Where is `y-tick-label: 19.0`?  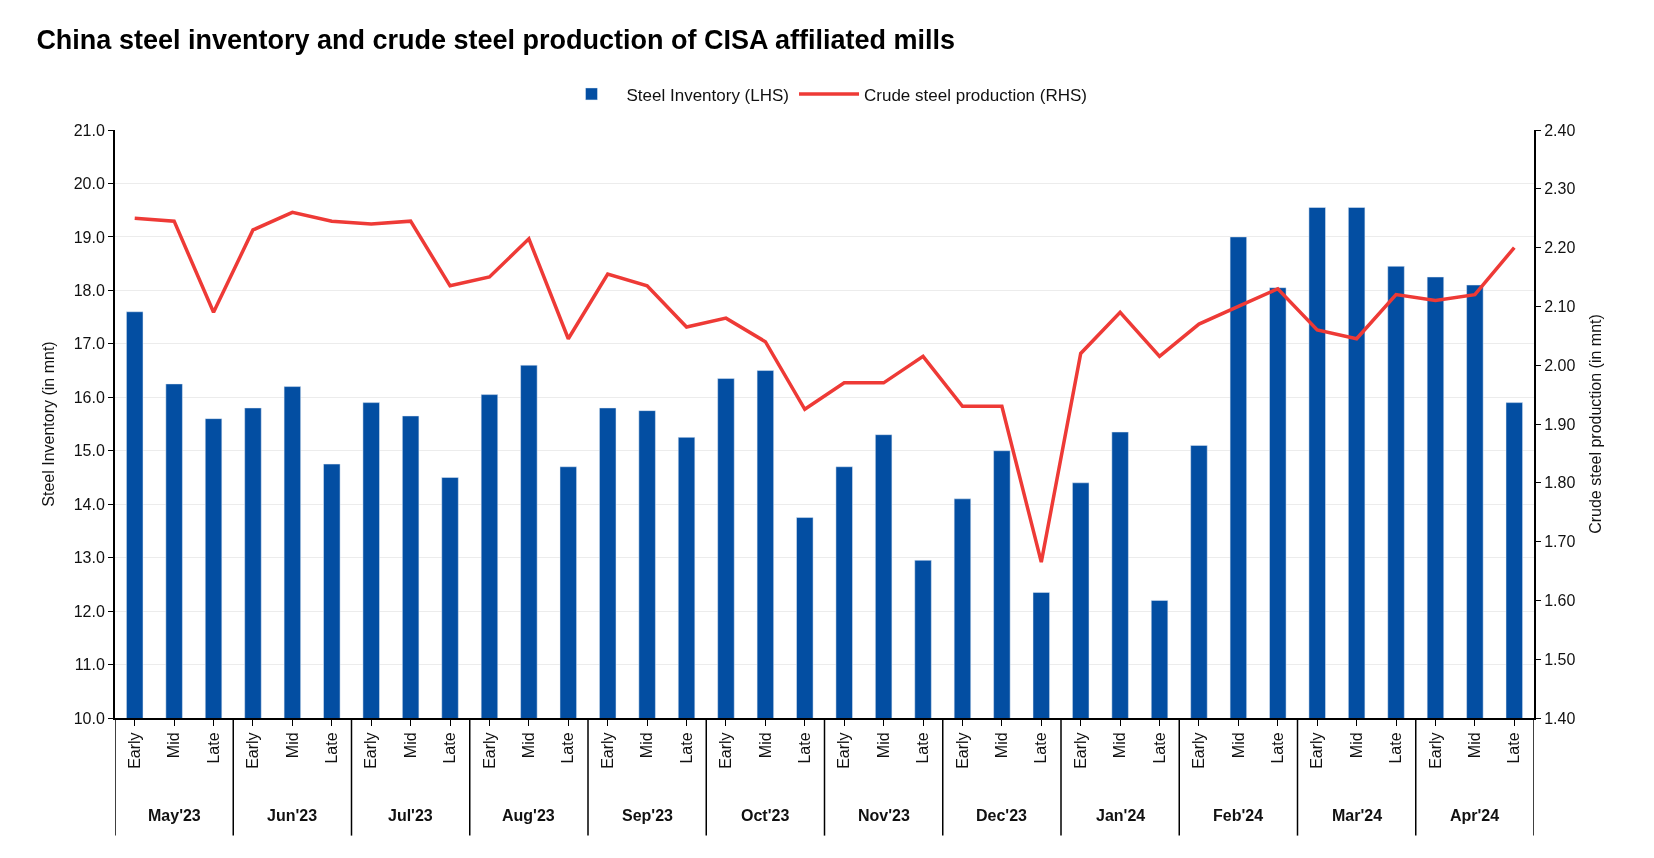
y-tick-label: 19.0 is located at coordinates (89, 237).